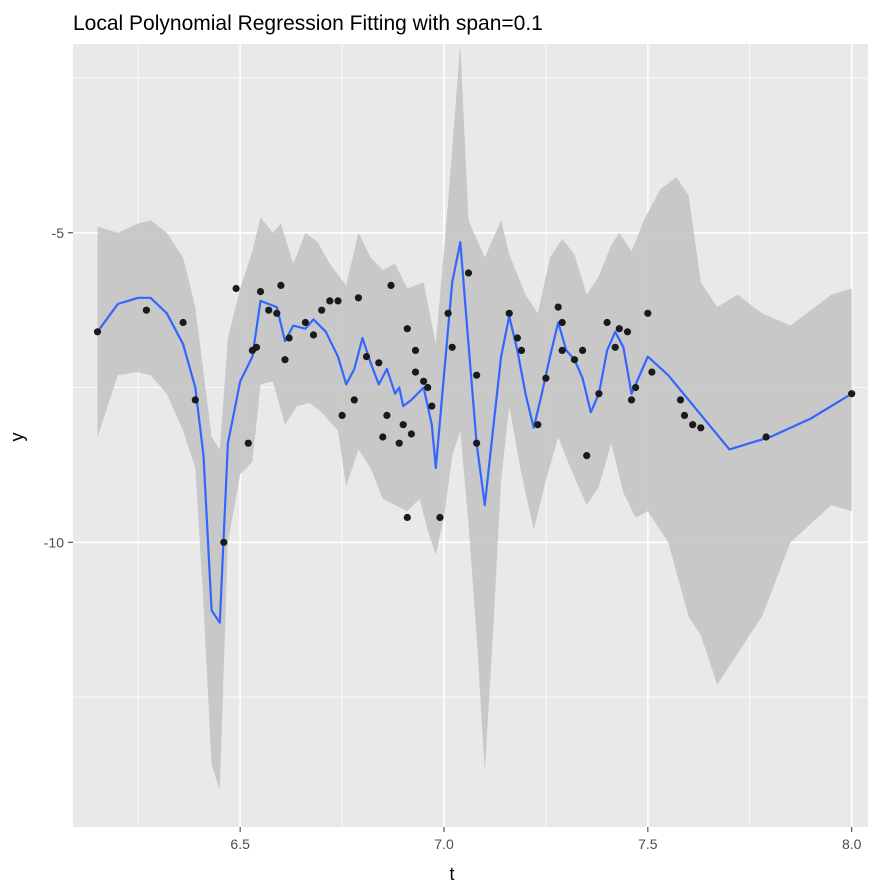  Describe the element at coordinates (648, 844) in the screenshot. I see `x-tick-label: 7.5` at that location.